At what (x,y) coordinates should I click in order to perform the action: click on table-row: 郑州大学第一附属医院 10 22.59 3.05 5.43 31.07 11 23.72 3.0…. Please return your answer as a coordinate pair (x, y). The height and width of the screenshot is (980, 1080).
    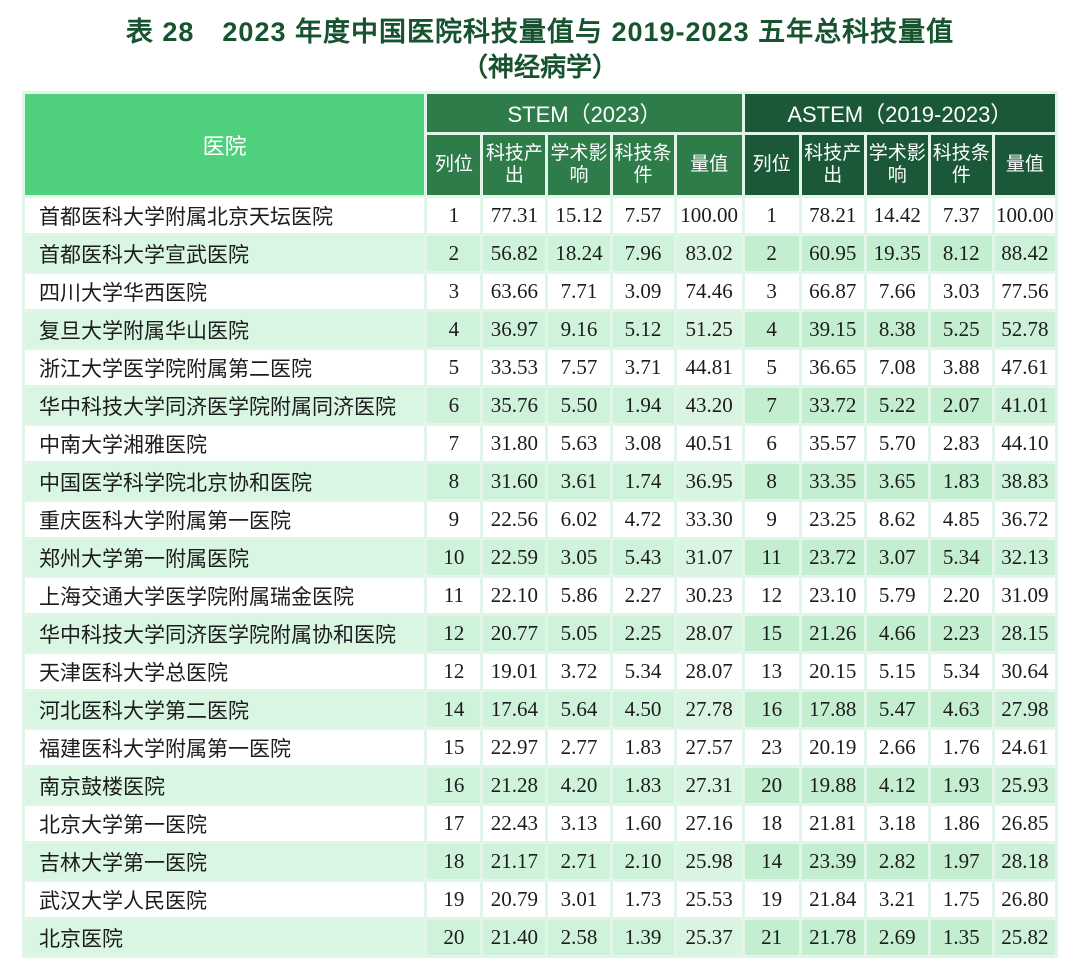
    Looking at the image, I should click on (540, 557).